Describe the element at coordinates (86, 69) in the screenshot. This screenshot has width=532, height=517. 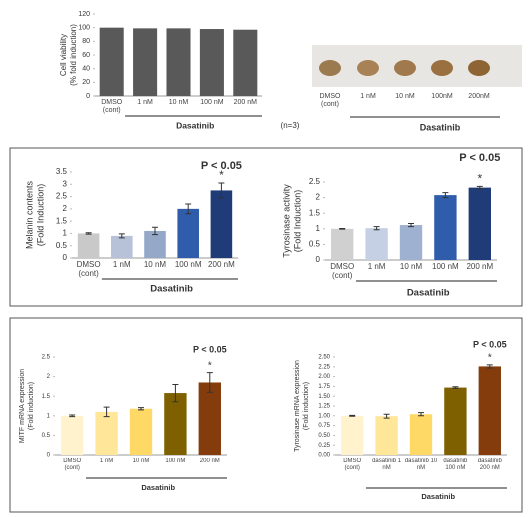
I see `y-tick-label: 40` at that location.